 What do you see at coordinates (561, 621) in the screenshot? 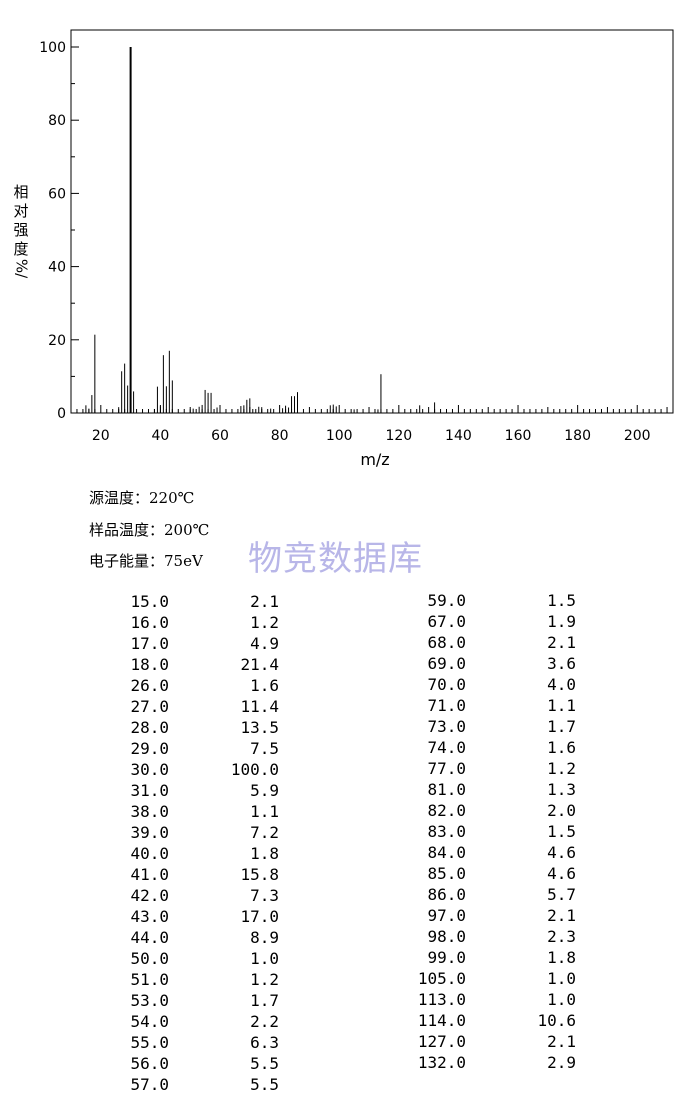
I see `peak-abundance: 1.9` at bounding box center [561, 621].